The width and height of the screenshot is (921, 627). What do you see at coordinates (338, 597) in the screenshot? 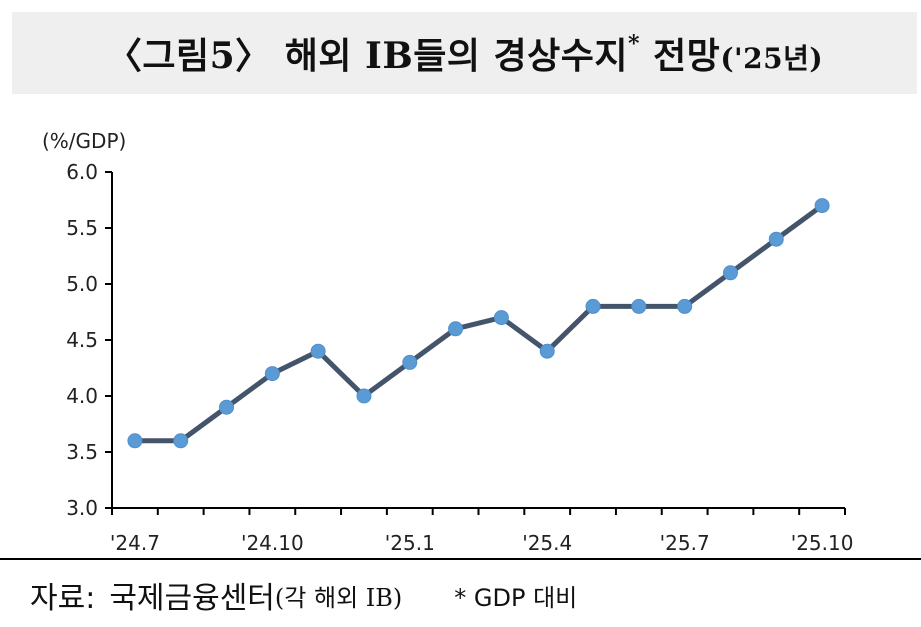
I see `source-note: (각 해외 IB)` at bounding box center [338, 597].